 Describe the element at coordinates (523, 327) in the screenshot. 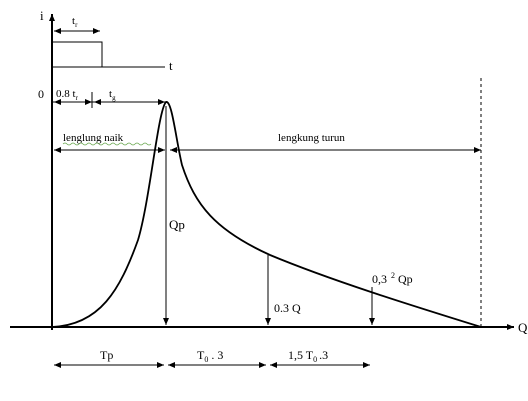

I see `x-axis-label: Q` at that location.